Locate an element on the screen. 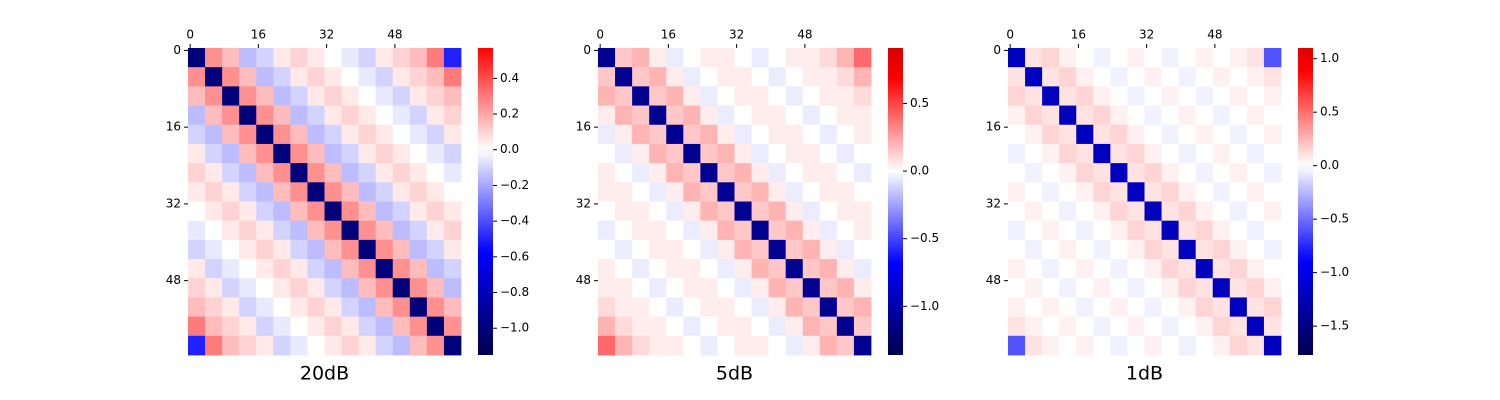 This screenshot has height=400, width=1500. colorbar-tick-label: −0.5 is located at coordinates (924, 238).